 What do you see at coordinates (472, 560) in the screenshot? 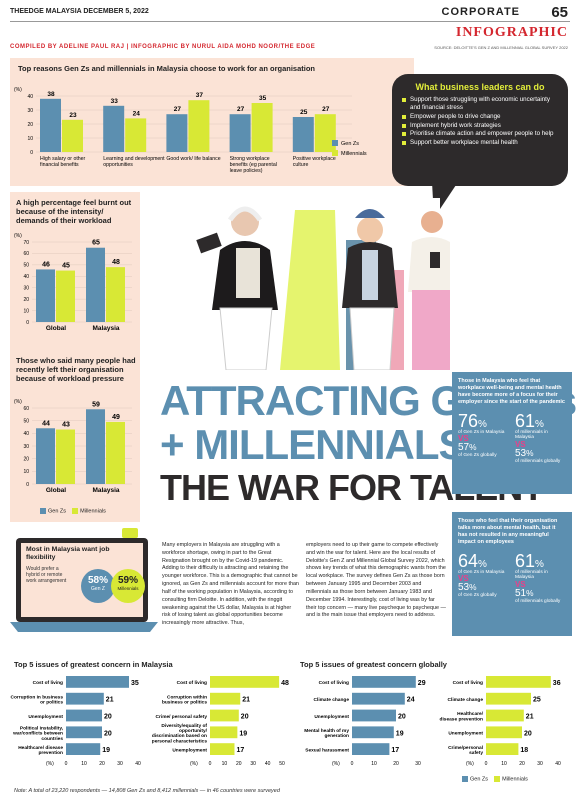
I see `meaningful-genz-my: 64%` at bounding box center [472, 560].